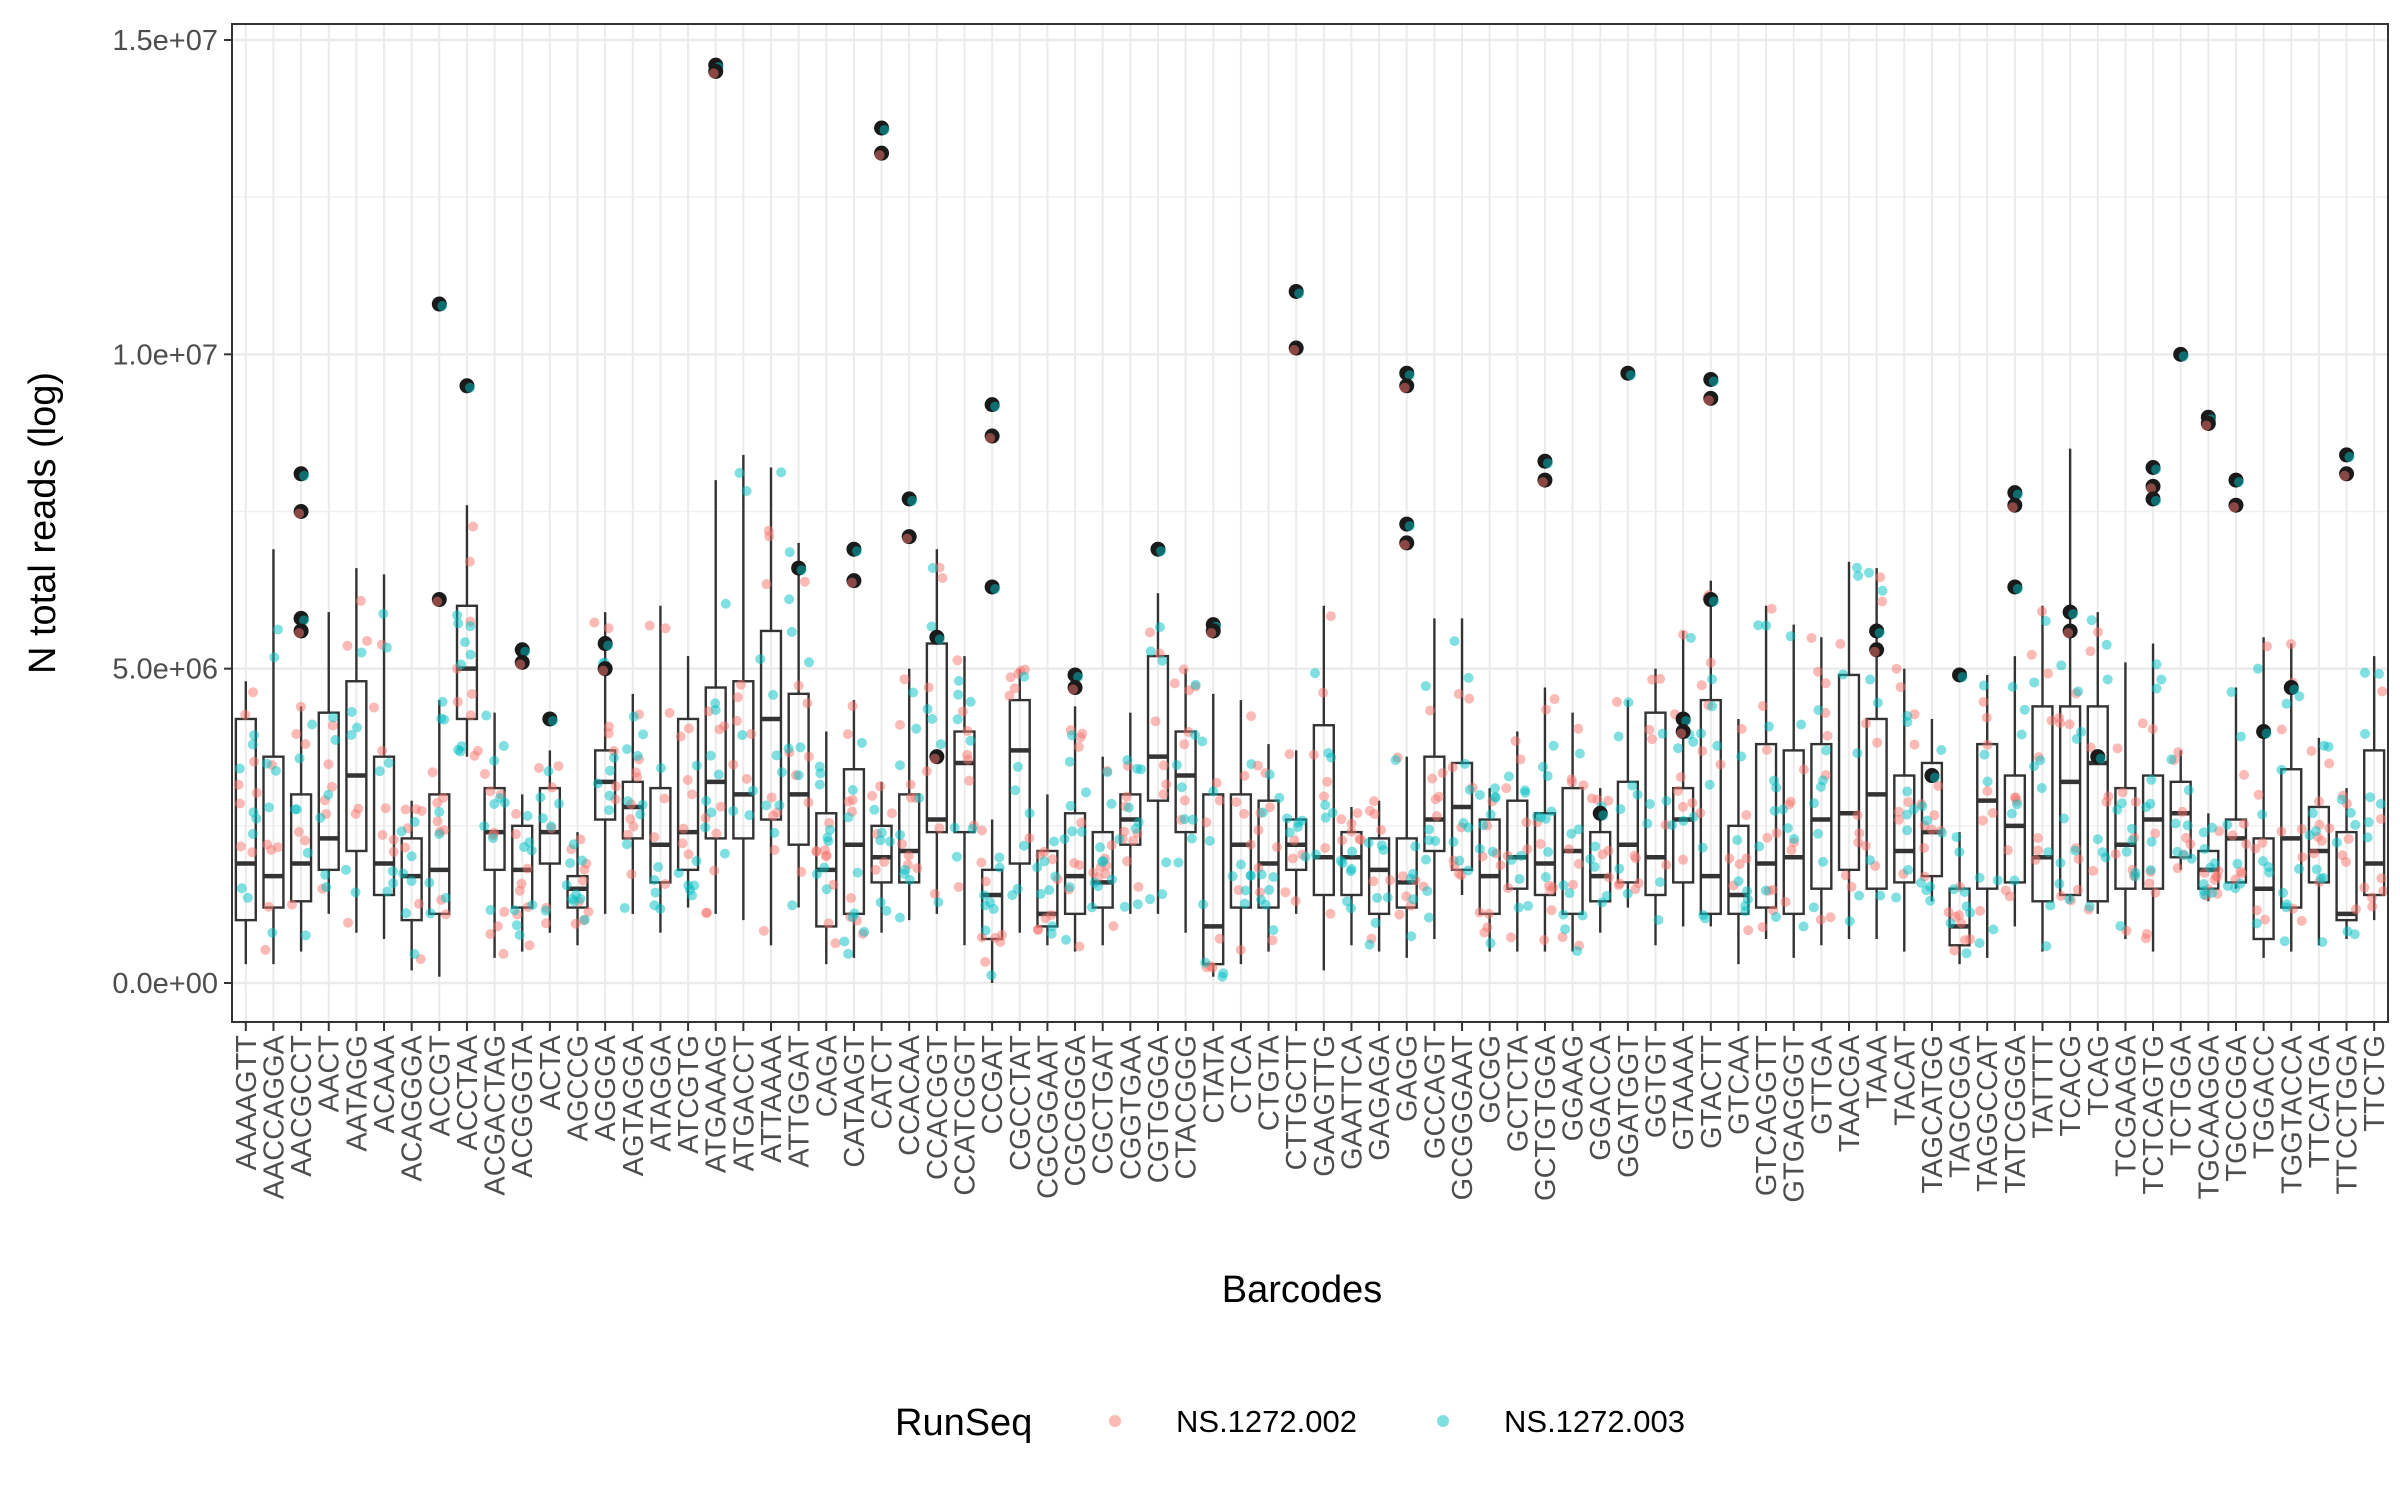 This screenshot has height=1500, width=2400. Describe the element at coordinates (1793, 791) in the screenshot. I see `boxplot` at that location.